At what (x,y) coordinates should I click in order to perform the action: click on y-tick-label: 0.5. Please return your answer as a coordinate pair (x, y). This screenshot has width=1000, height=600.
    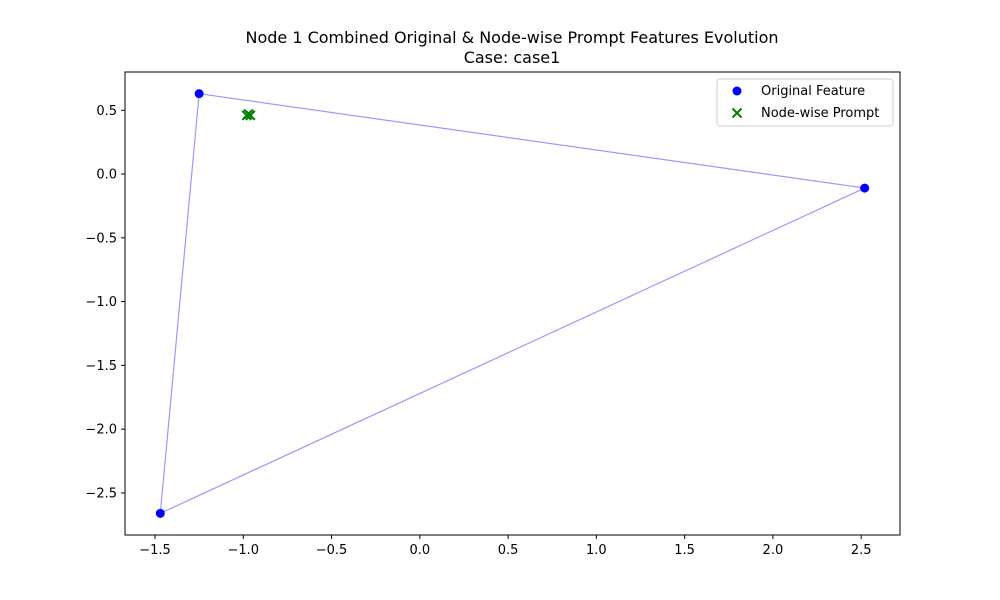
    Looking at the image, I should click on (106, 111).